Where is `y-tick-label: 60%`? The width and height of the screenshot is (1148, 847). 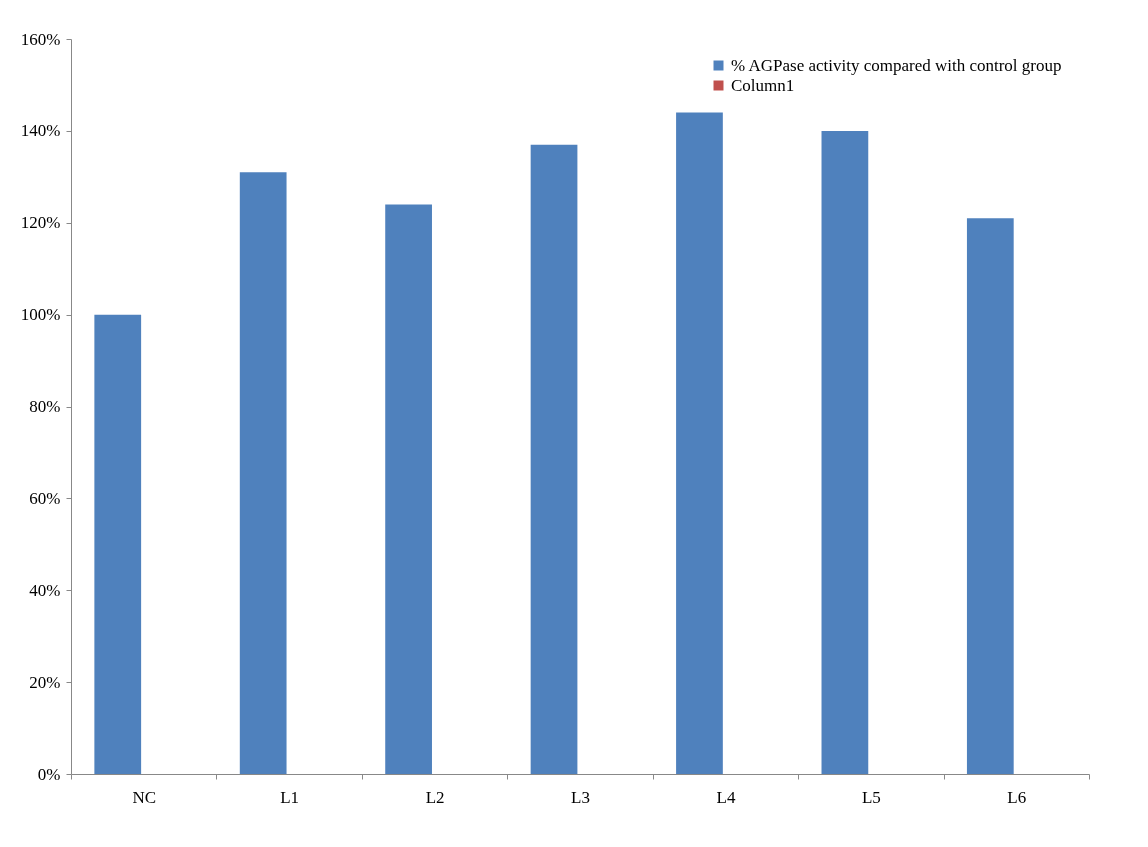 y-tick-label: 60% is located at coordinates (45, 498).